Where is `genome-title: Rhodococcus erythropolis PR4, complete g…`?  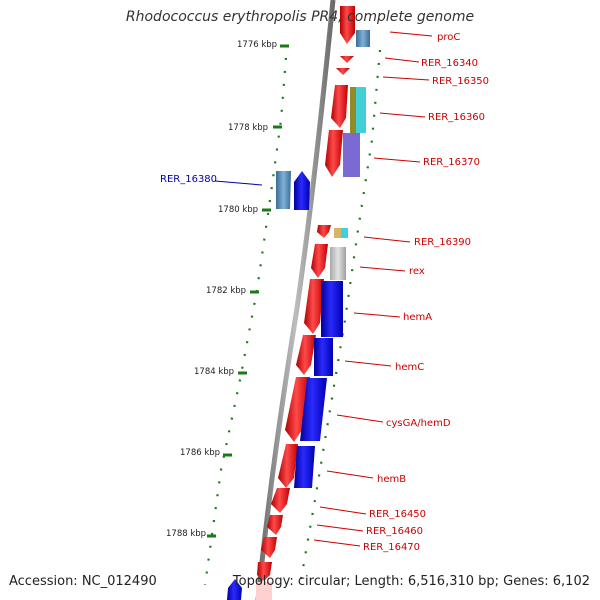 genome-title: Rhodococcus erythropolis PR4, complete g… is located at coordinates (300, 17).